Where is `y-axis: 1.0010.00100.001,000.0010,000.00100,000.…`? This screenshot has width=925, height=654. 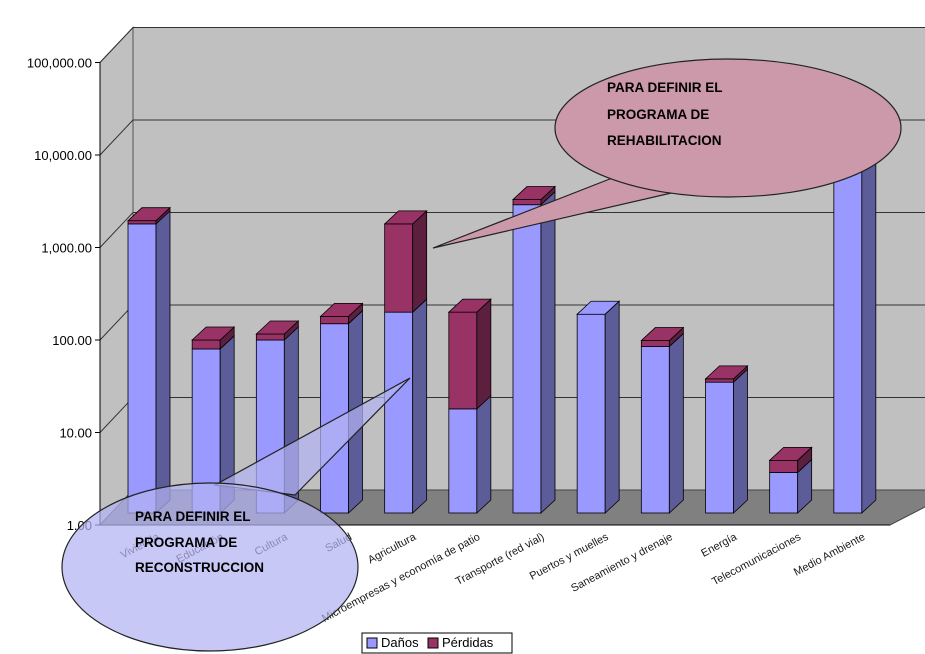
y-axis: 1.0010.00100.001,000.0010,000.00100,000.… is located at coordinates (64, 294).